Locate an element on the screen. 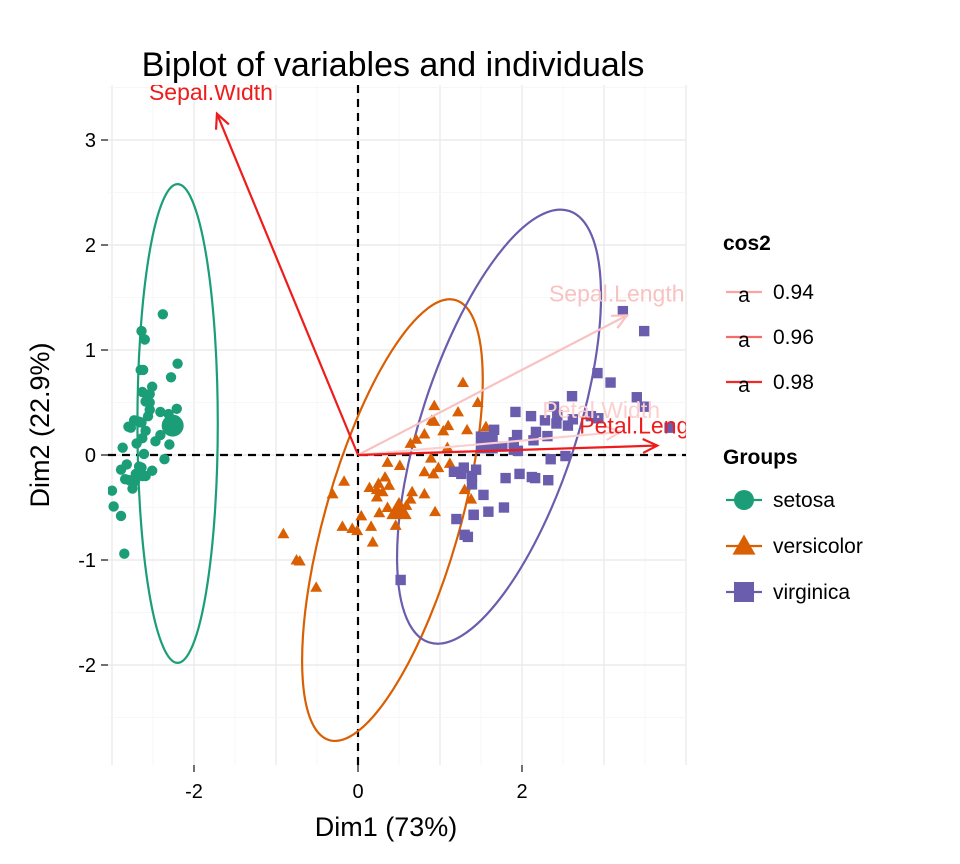 The width and height of the screenshot is (960, 864). variable-label: Sepal.Length is located at coordinates (617, 293).